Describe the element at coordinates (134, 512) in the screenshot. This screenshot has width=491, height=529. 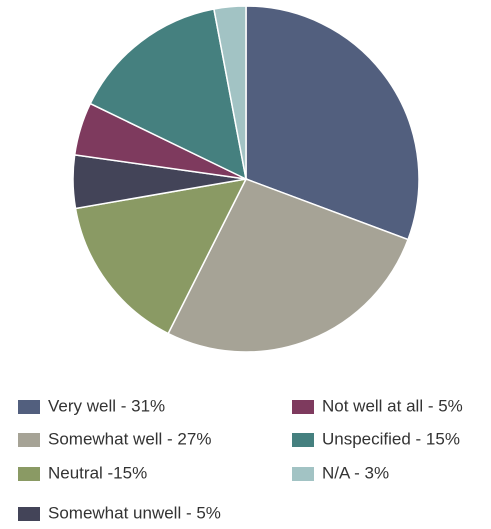
I see `legend-label: Somewhat unwell - 5%` at that location.